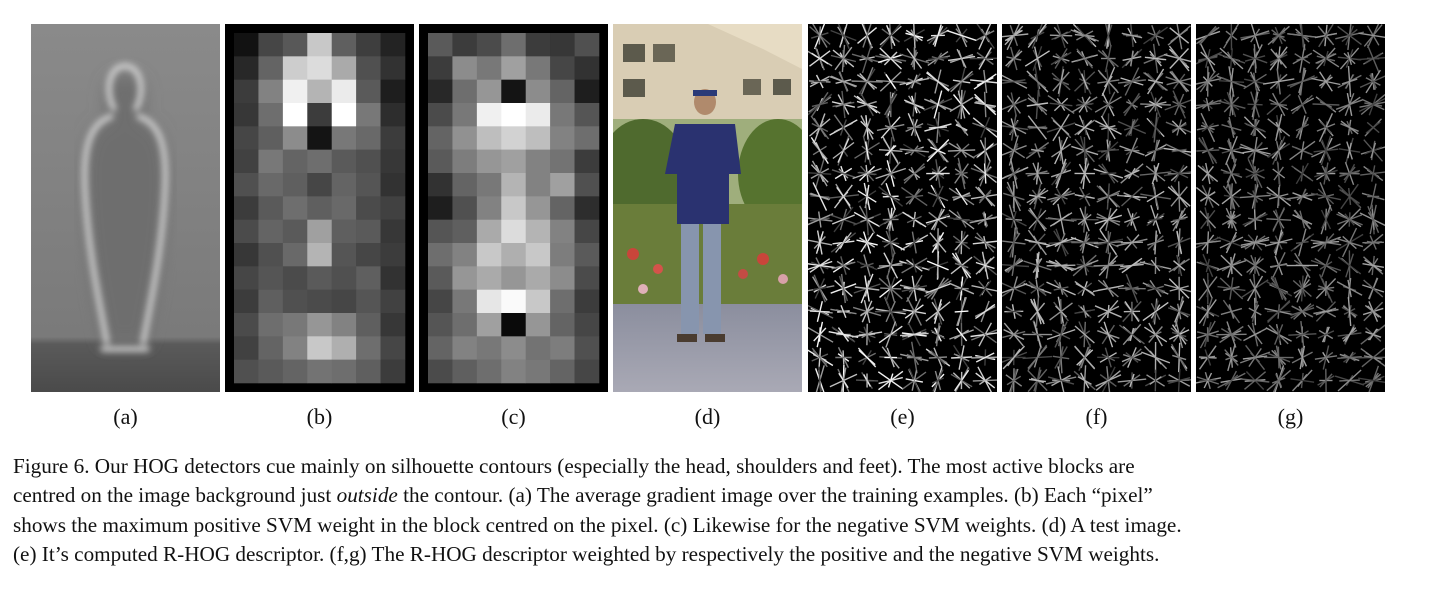 This screenshot has width=1437, height=592. What do you see at coordinates (1290, 208) in the screenshot?
I see `rhog-negative-figure` at bounding box center [1290, 208].